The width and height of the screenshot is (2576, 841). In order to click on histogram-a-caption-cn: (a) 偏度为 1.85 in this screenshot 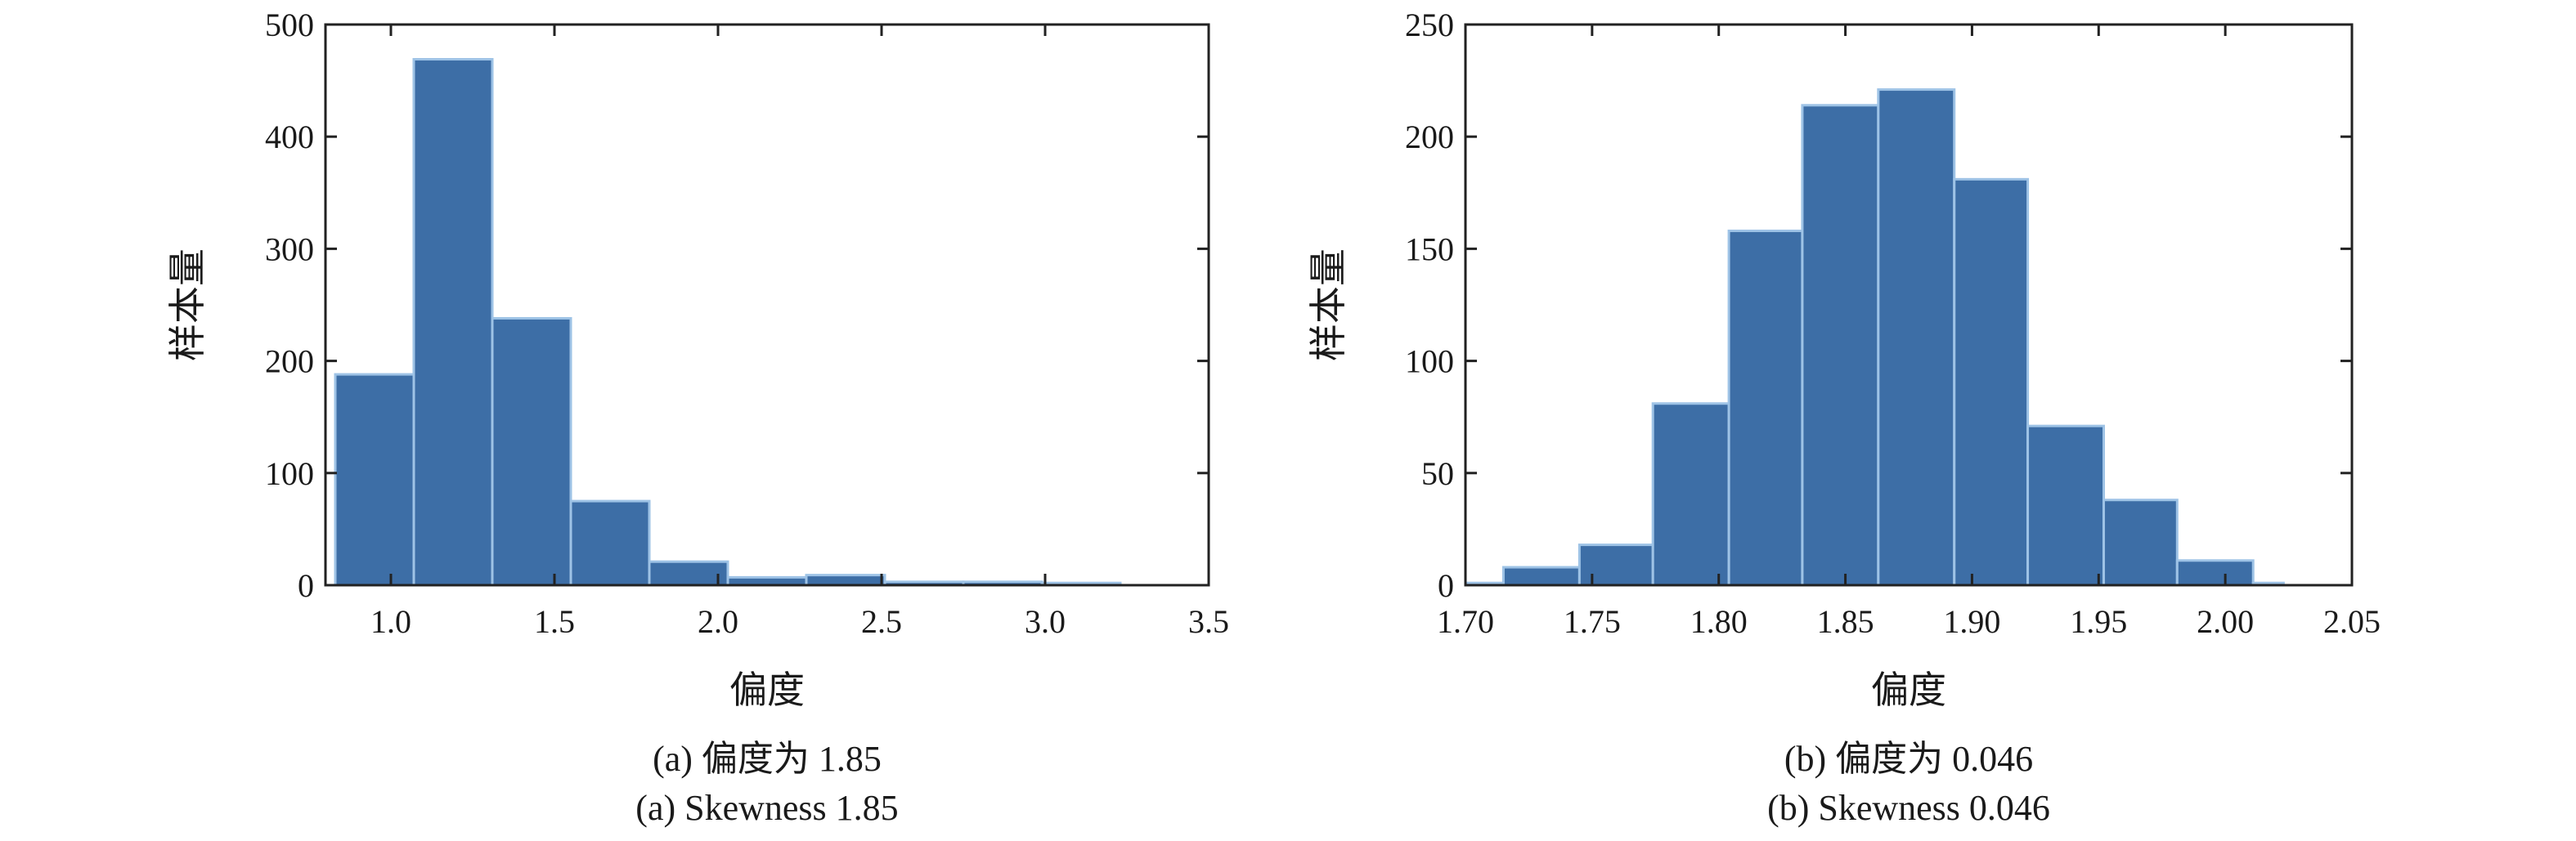, I will do `click(767, 759)`.